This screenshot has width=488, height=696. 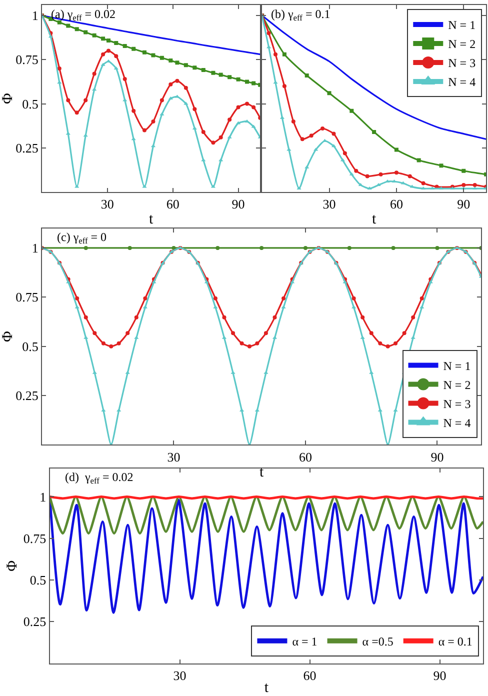 What do you see at coordinates (396, 204) in the screenshot?
I see `x-tick-label: 60` at bounding box center [396, 204].